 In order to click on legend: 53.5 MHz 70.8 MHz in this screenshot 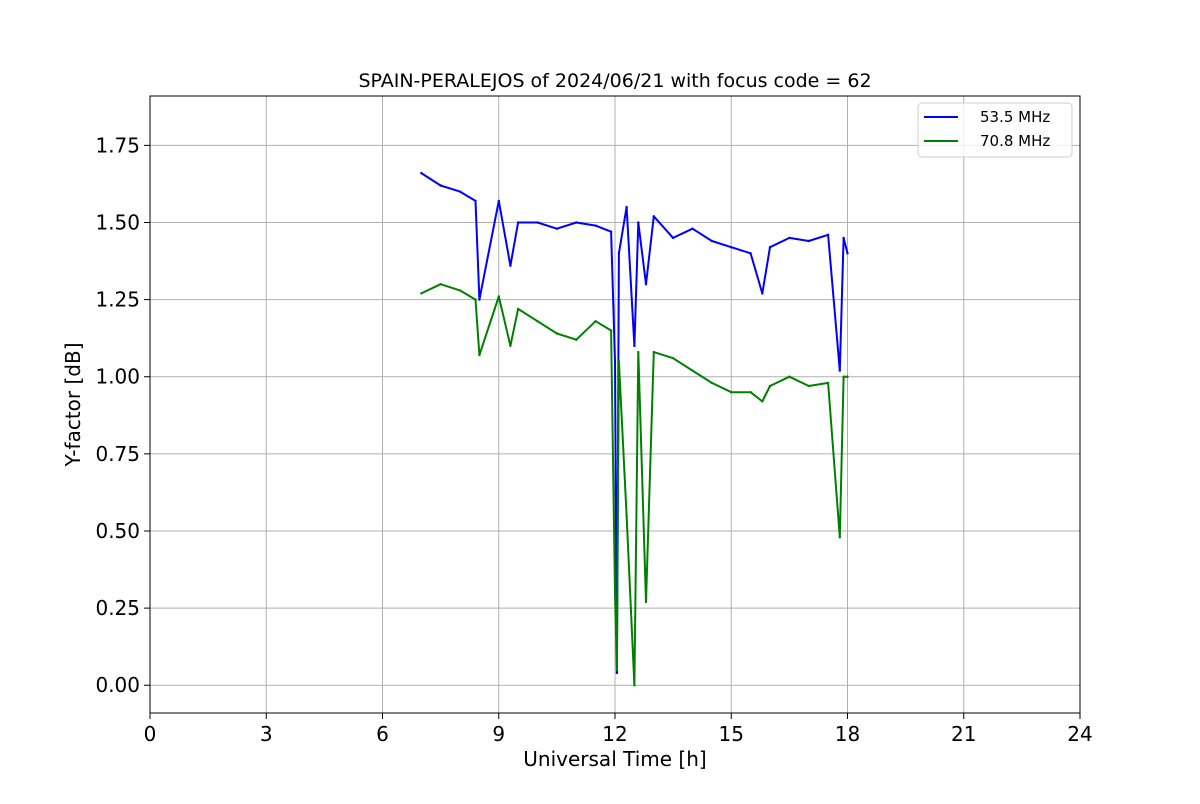, I will do `click(995, 130)`.